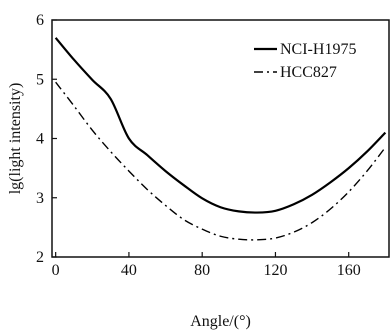 This screenshot has height=333, width=390. Describe the element at coordinates (40, 257) in the screenshot. I see `y-tick-label: 2` at that location.